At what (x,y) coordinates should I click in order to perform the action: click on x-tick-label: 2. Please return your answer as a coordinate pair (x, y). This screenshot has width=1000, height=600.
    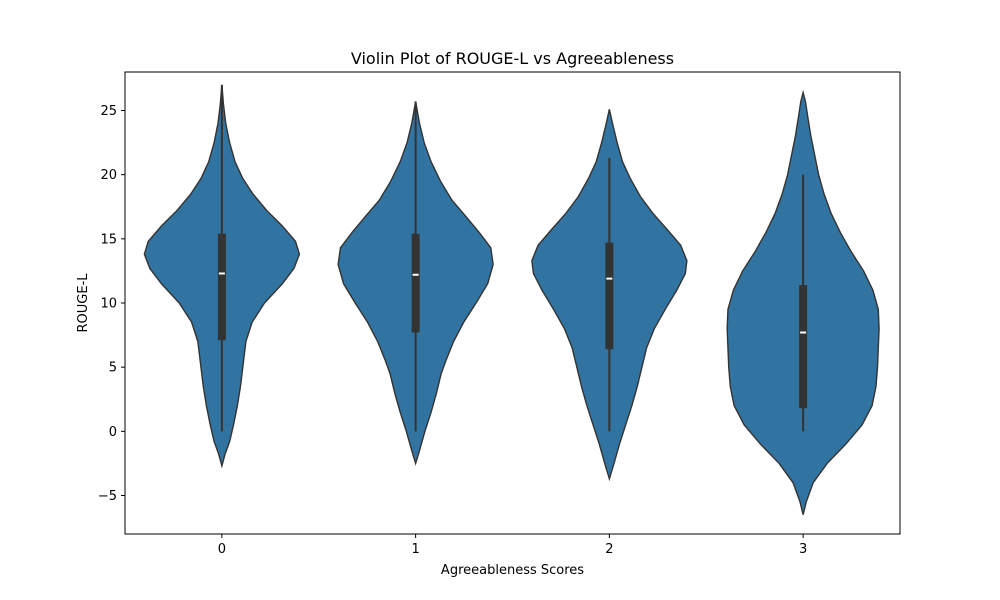
    Looking at the image, I should click on (609, 549).